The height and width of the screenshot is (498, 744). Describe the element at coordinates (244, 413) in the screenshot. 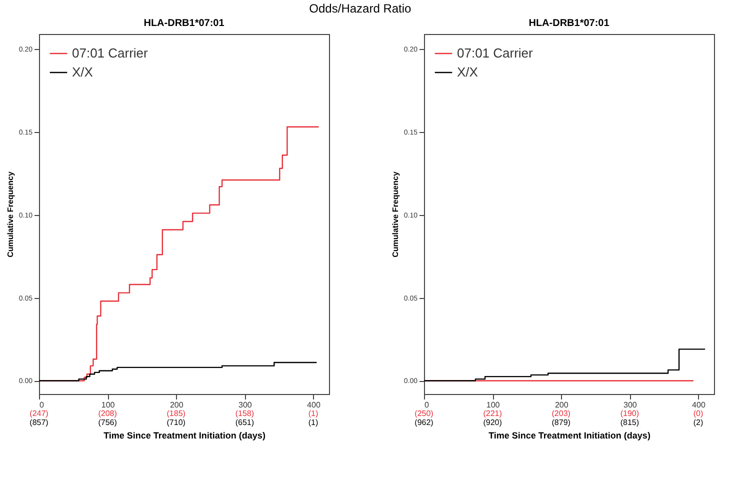

I see `text: (158)` at that location.